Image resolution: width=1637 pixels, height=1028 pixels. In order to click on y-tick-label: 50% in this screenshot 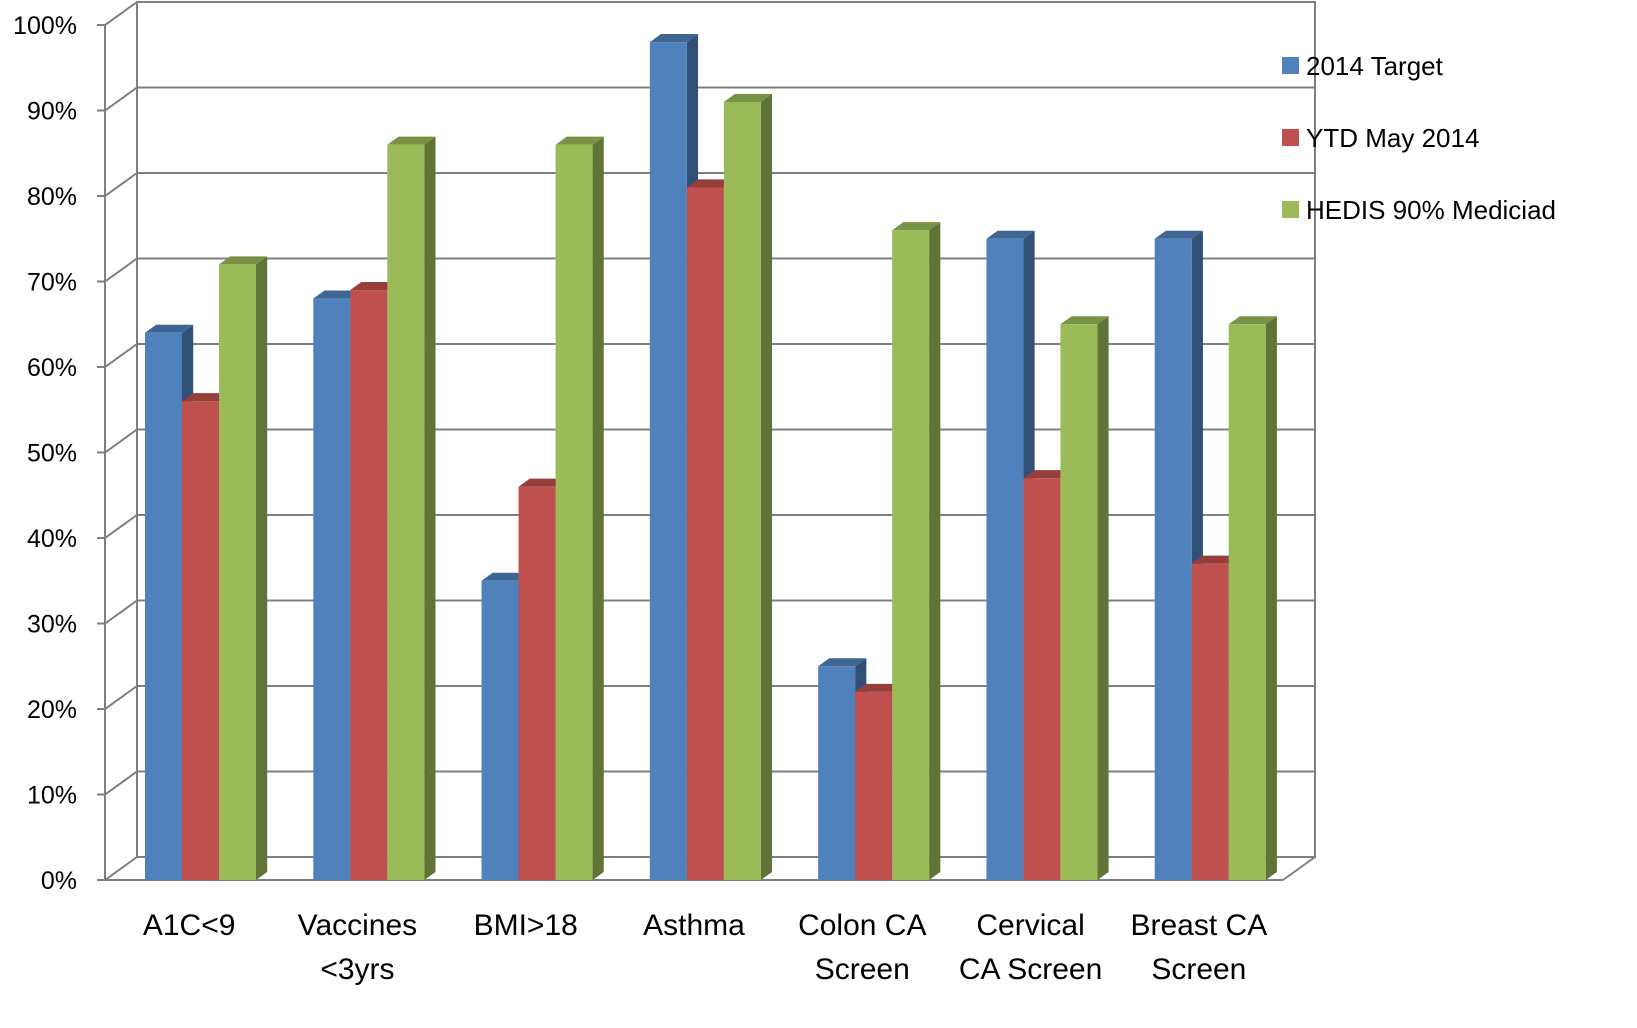, I will do `click(52, 454)`.